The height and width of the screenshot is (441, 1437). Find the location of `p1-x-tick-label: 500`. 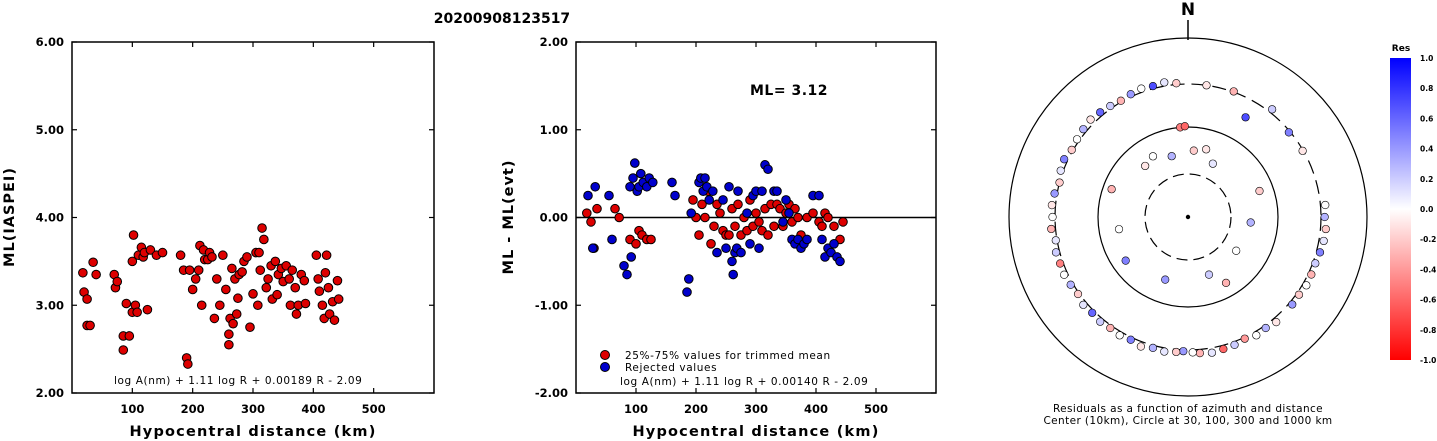

p1-x-tick-label: 500 is located at coordinates (374, 409).